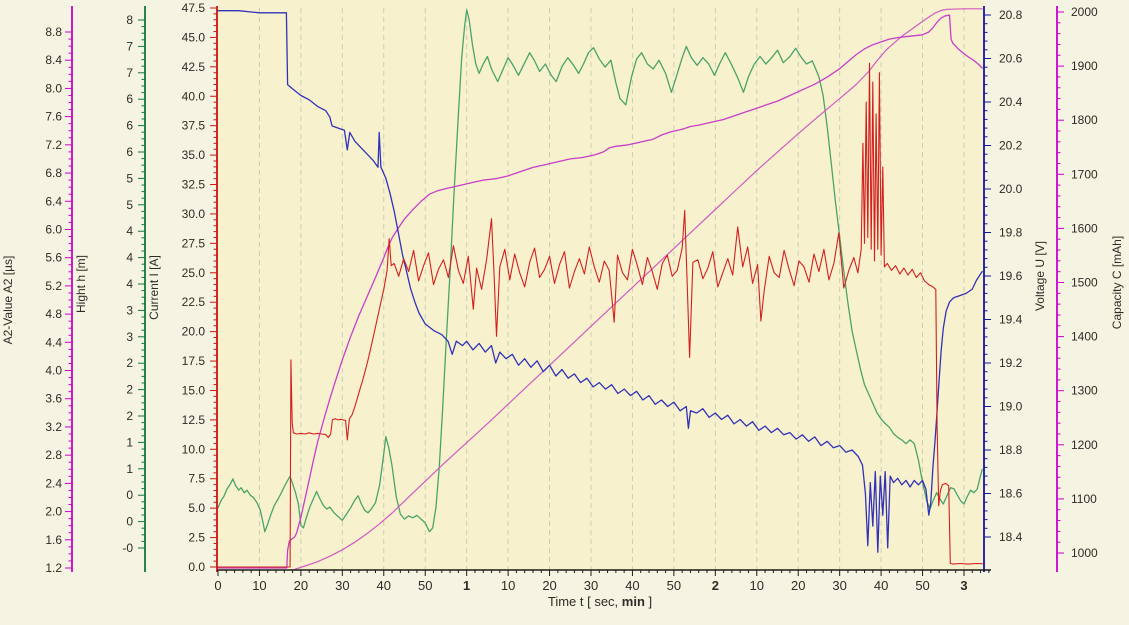  What do you see at coordinates (53, 540) in the screenshot?
I see `axis-a2-tick-label: 1.6` at bounding box center [53, 540].